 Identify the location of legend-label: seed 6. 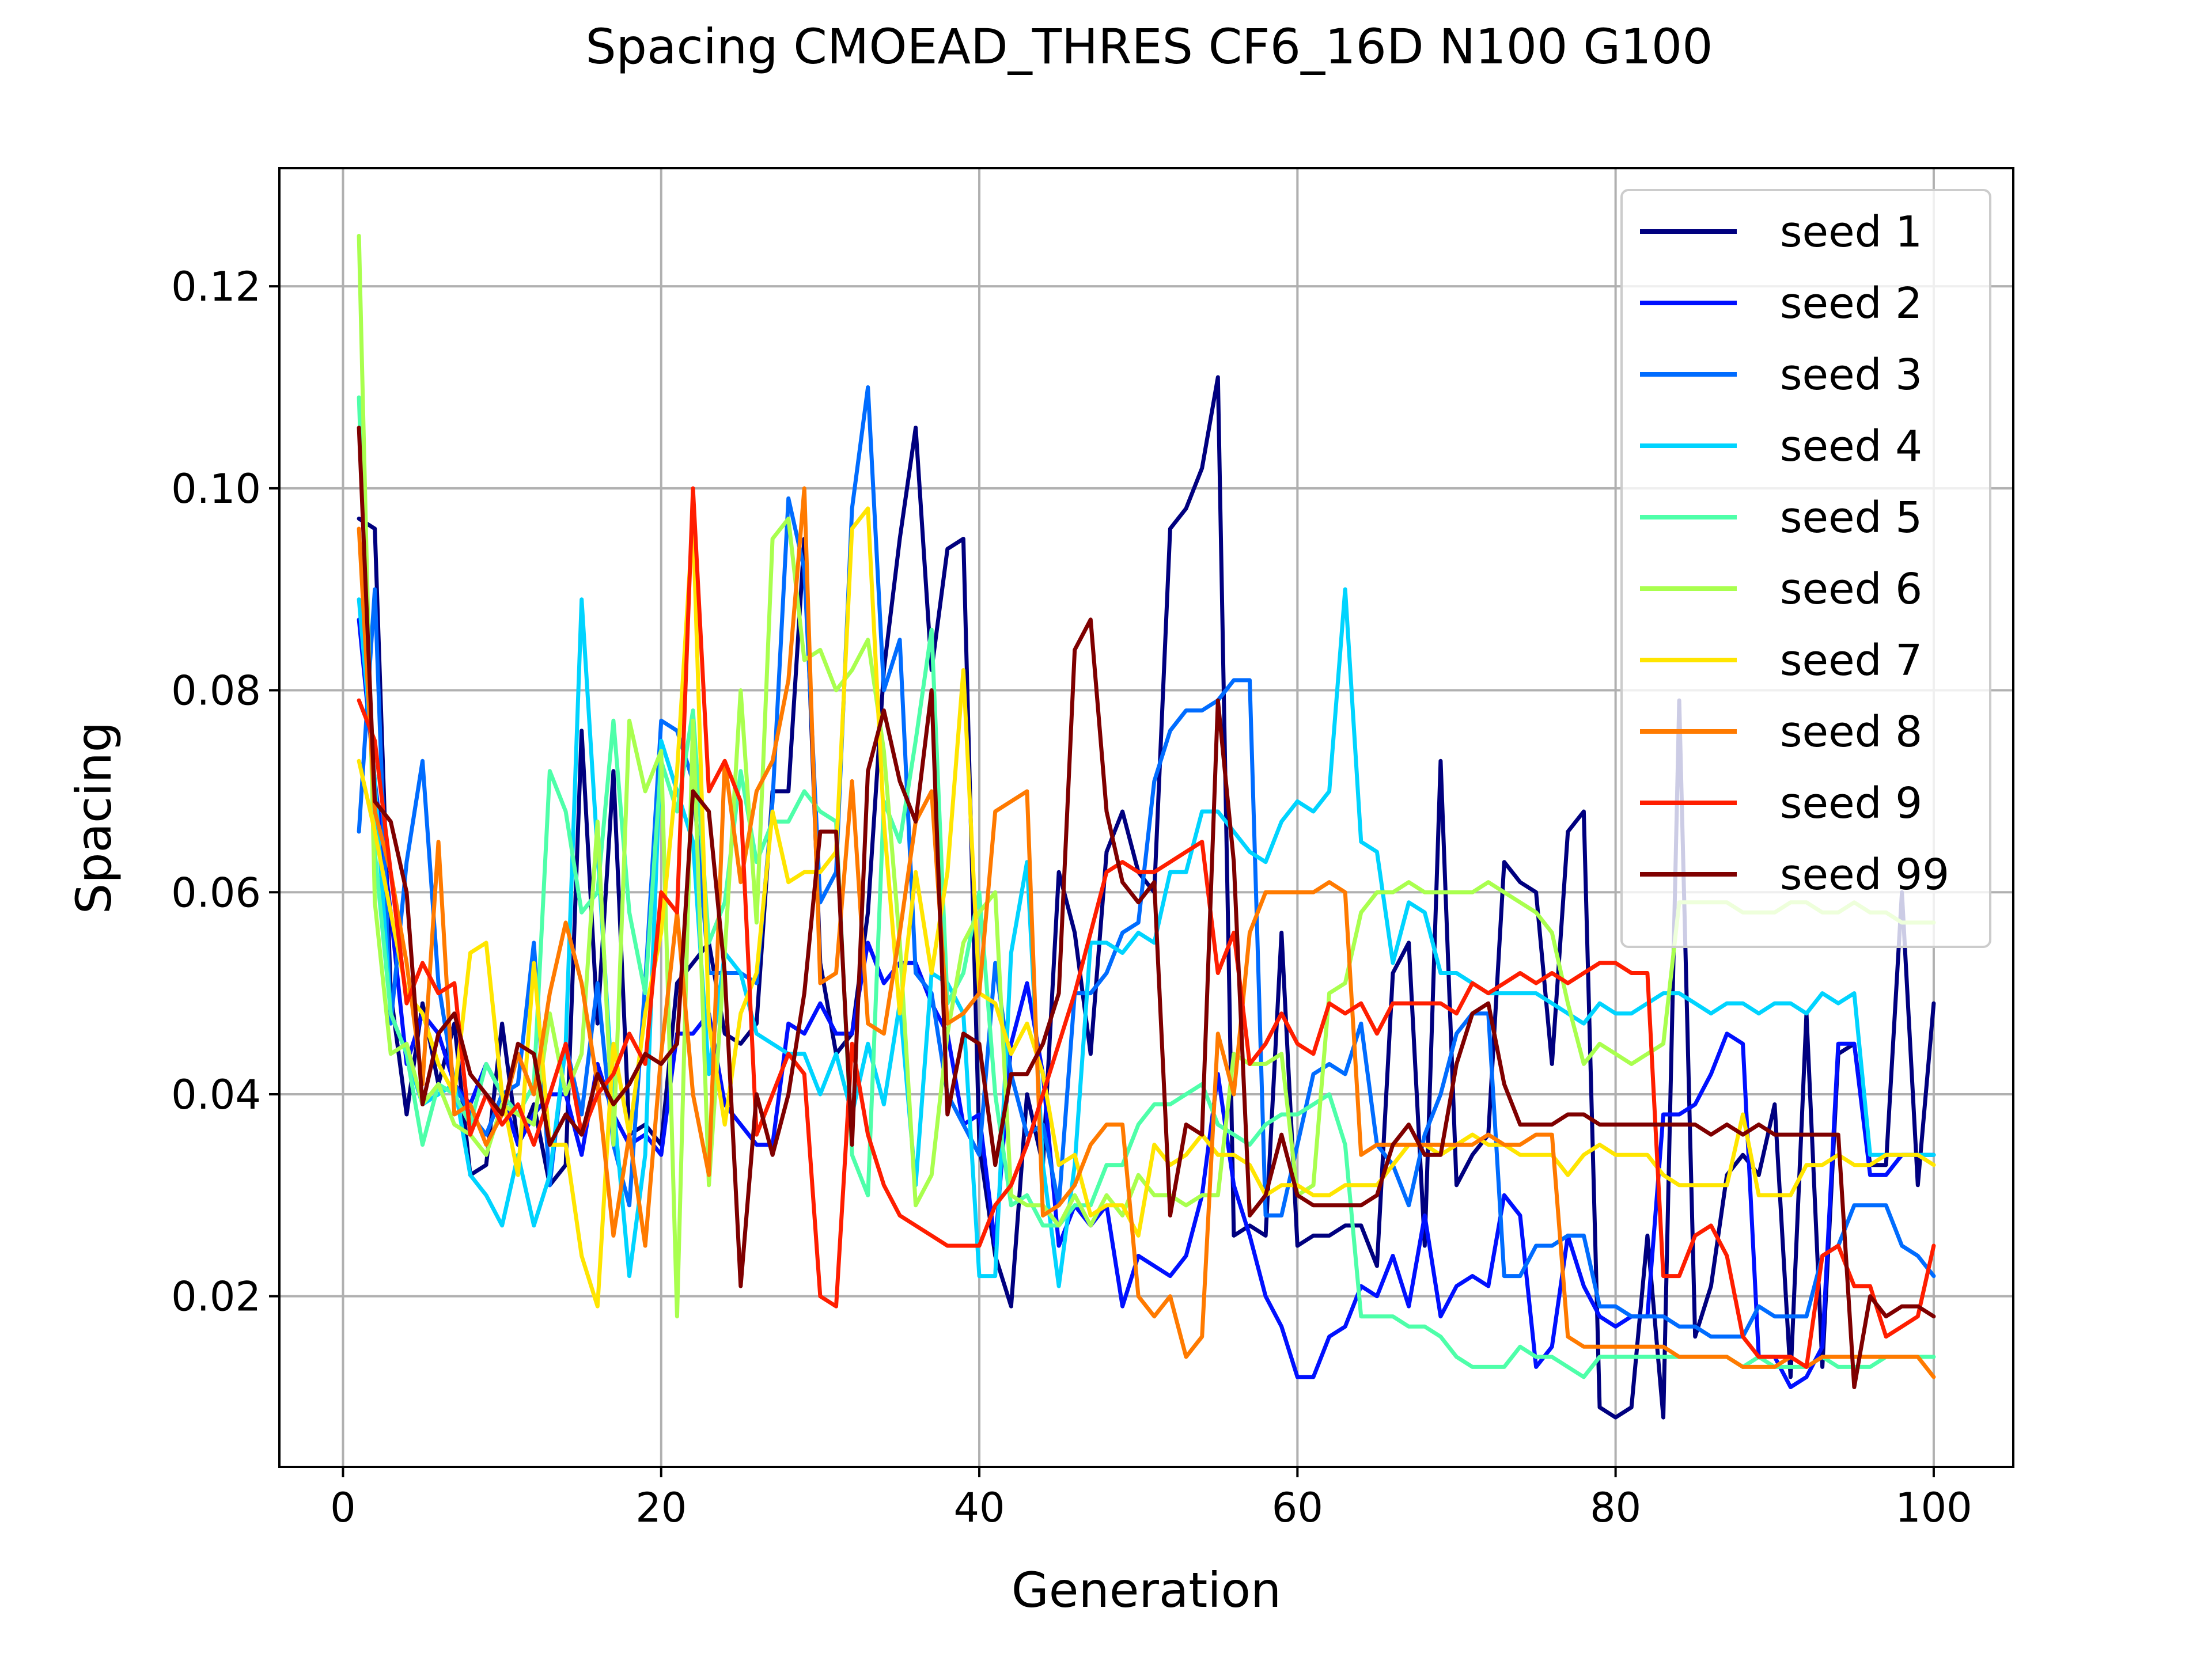
(1851, 589).